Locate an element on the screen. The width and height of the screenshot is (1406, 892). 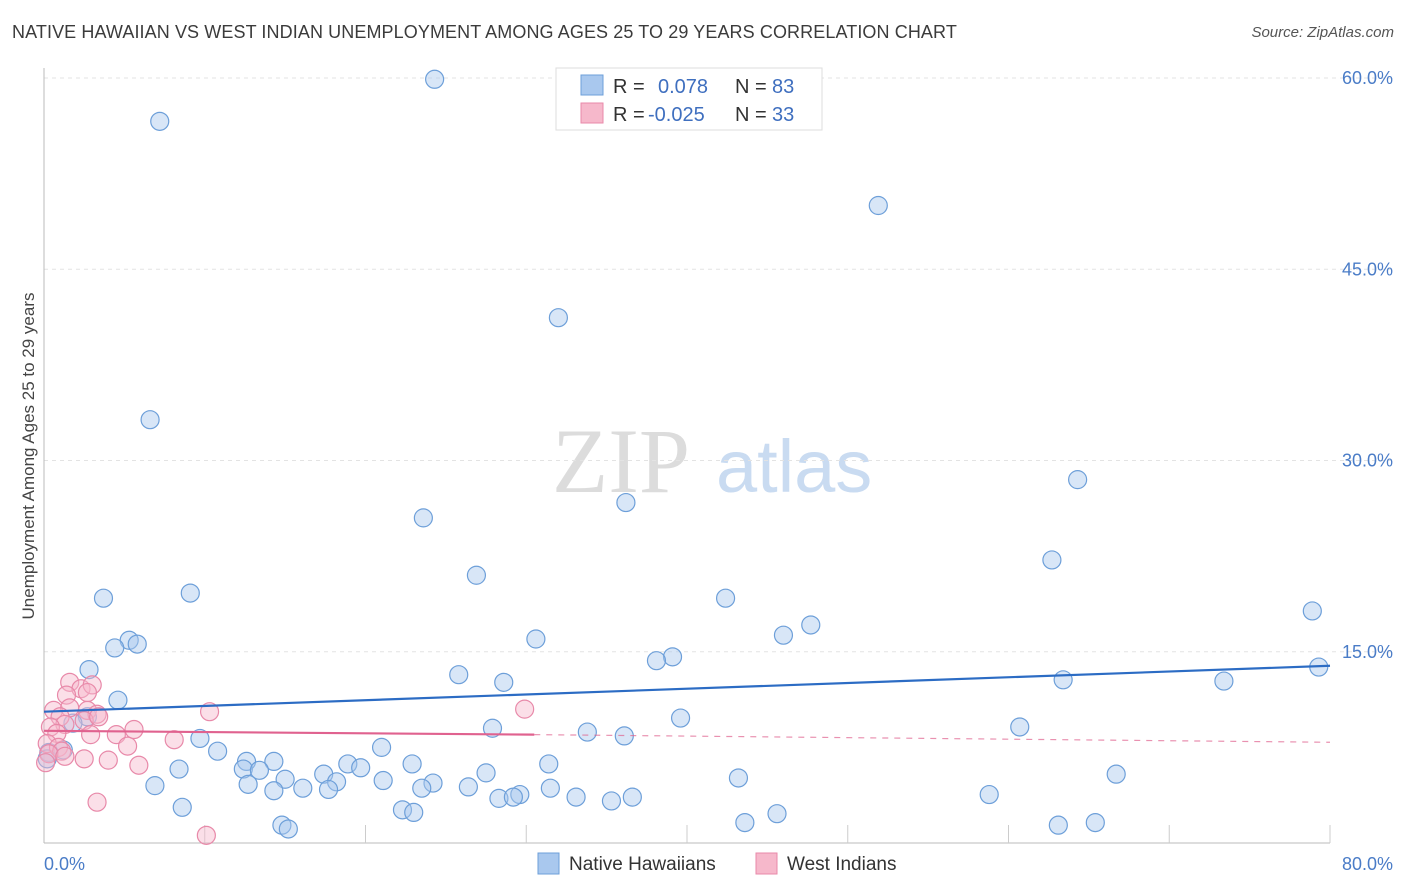
native-hawaiians-trend-line is located at coordinates (687, 688).